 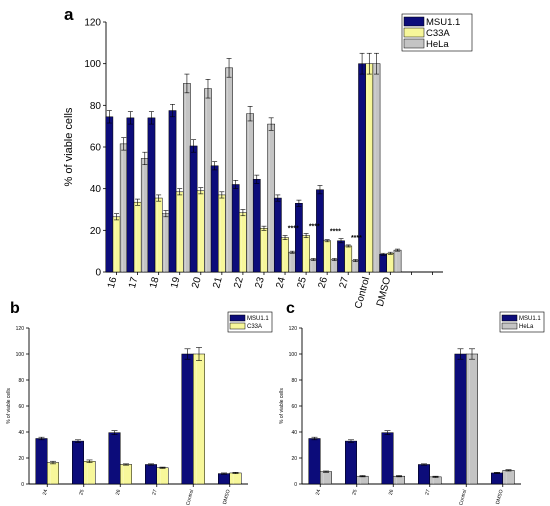 What do you see at coordinates (92, 23) in the screenshot?
I see `y-tick-label: 120` at bounding box center [92, 23].